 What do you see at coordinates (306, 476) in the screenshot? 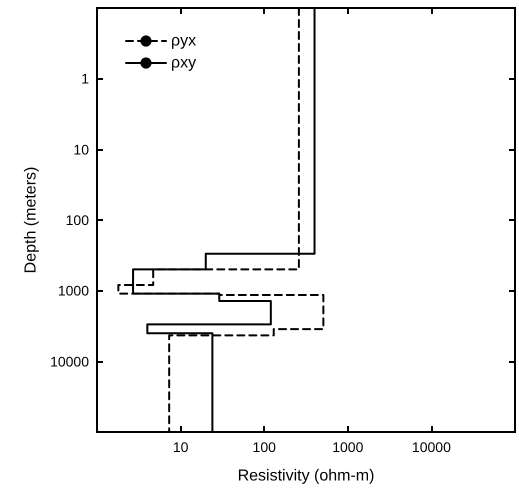
I see `x-axis-title: Resistivity (ohm-m)` at bounding box center [306, 476].